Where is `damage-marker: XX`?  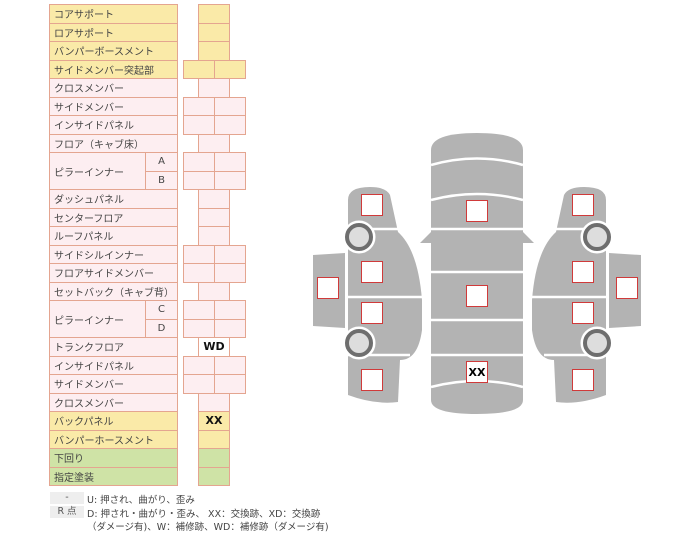 damage-marker: XX is located at coordinates (477, 372).